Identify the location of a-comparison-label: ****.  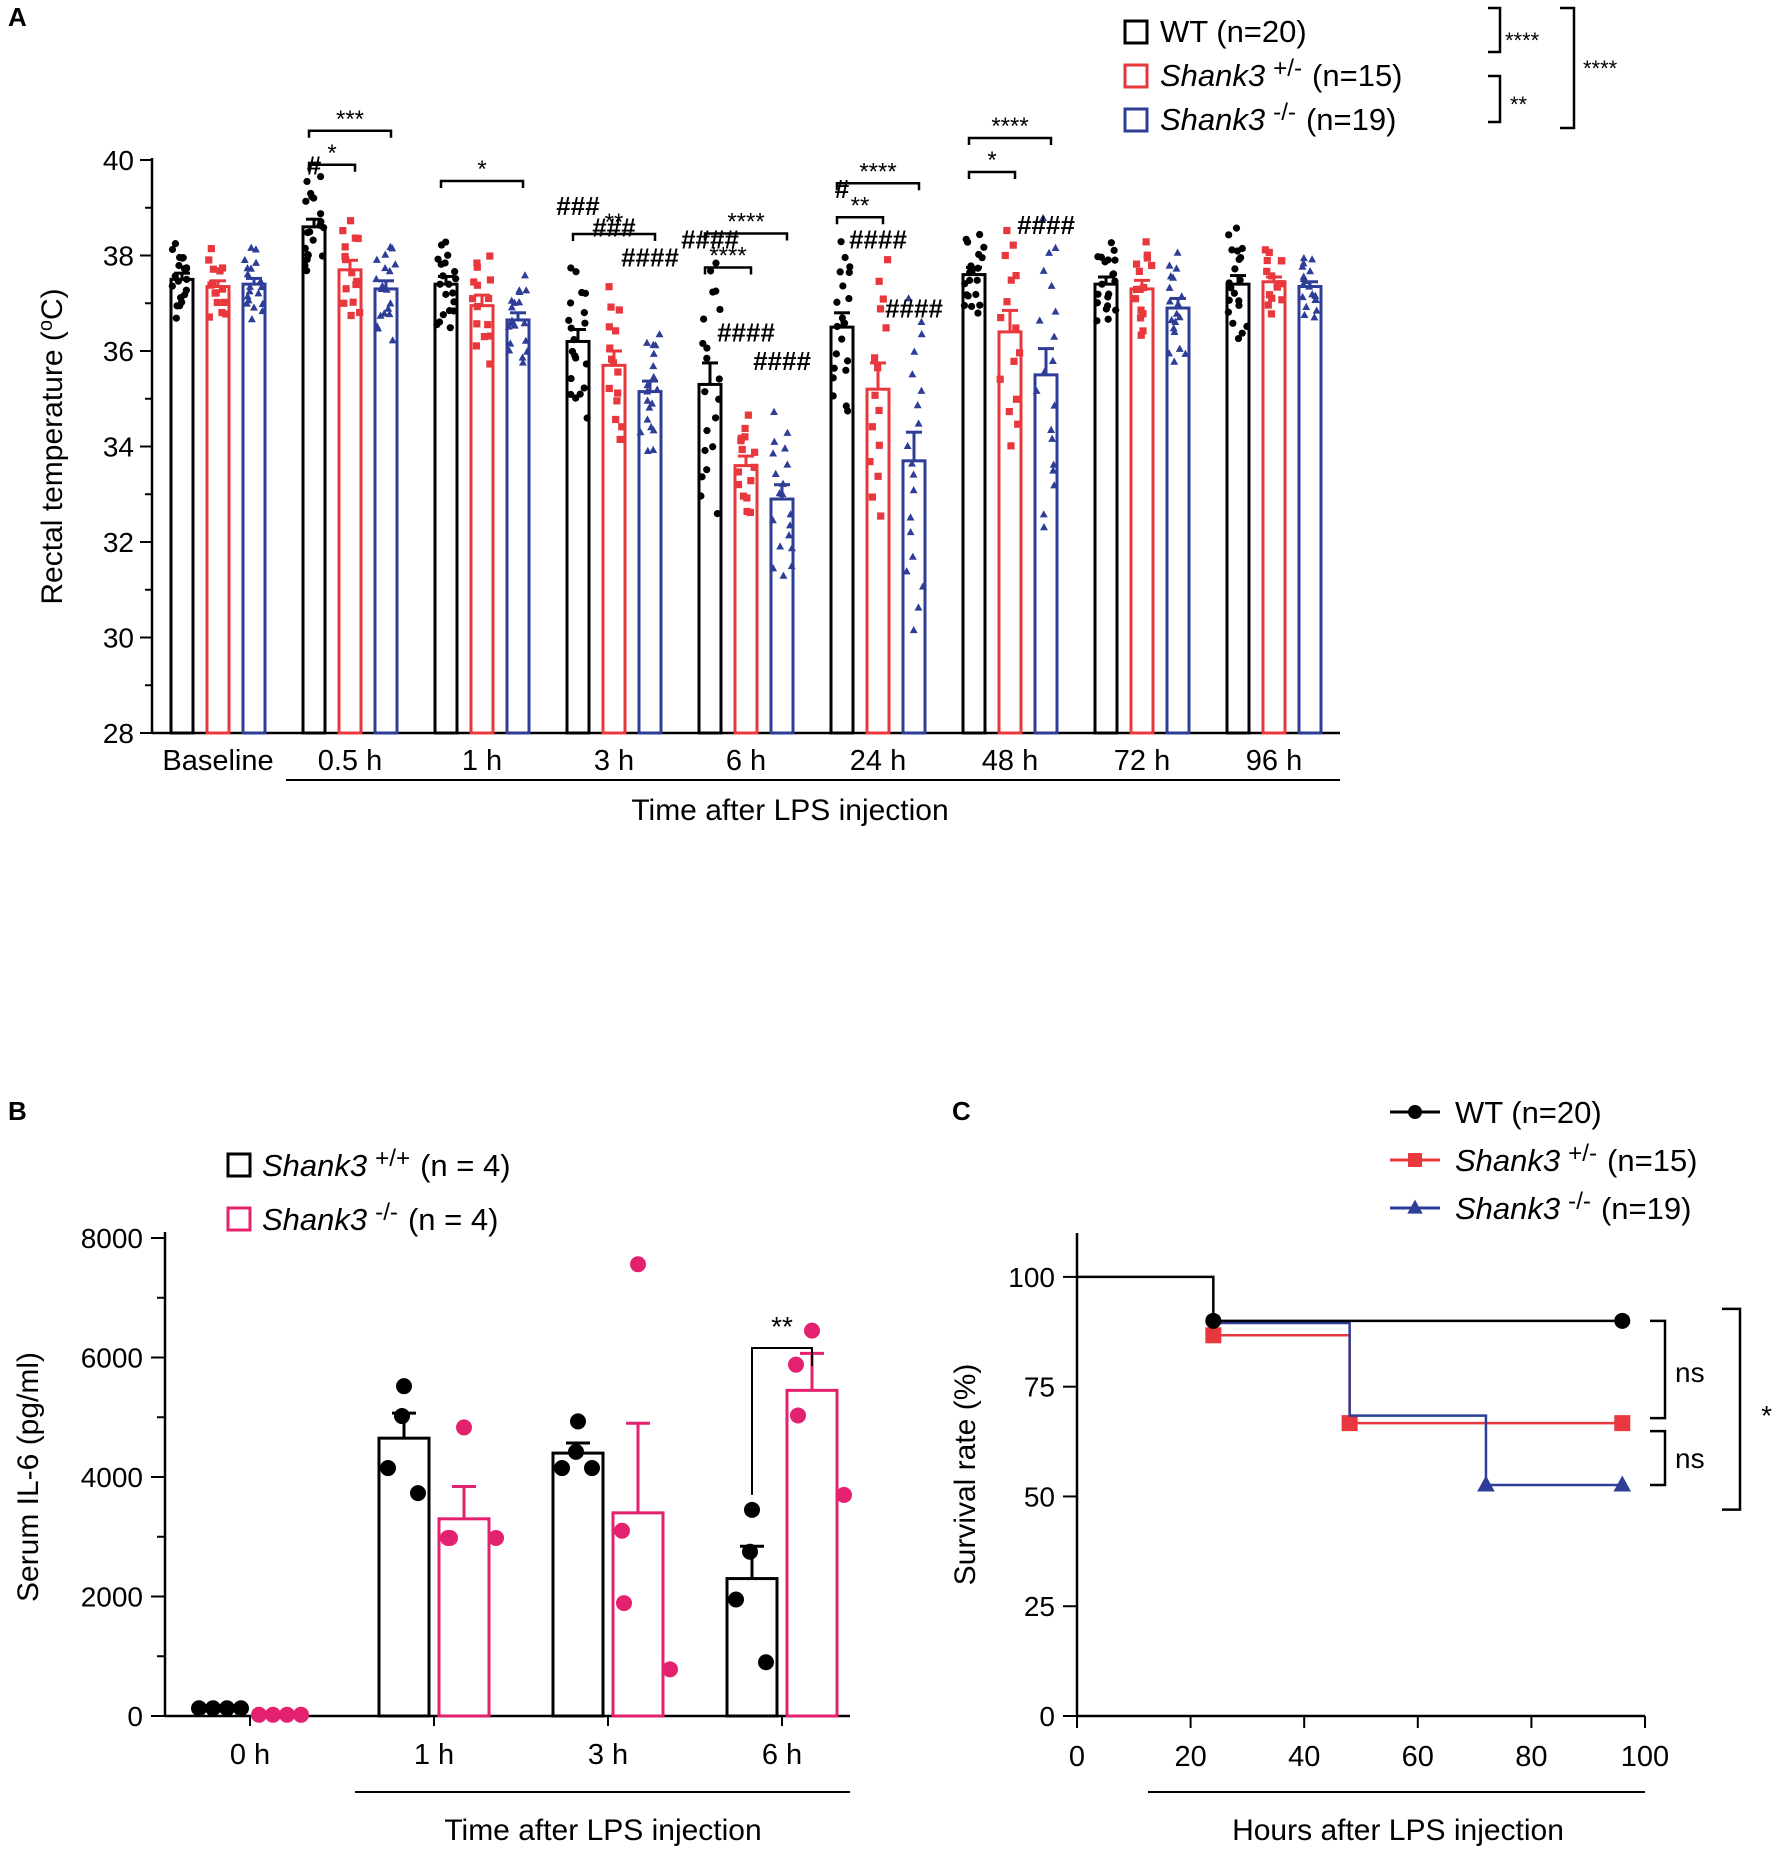
(1009, 126).